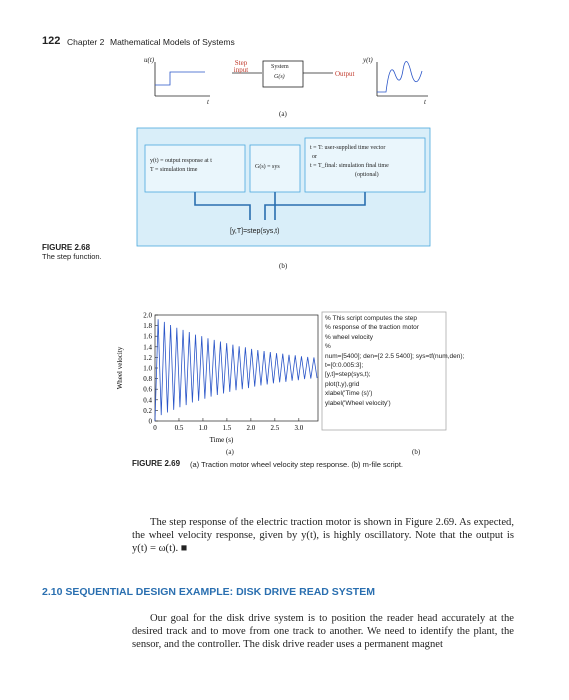  Describe the element at coordinates (120, 367) in the screenshot. I see `y-axis-label: Wheel velocity` at that location.